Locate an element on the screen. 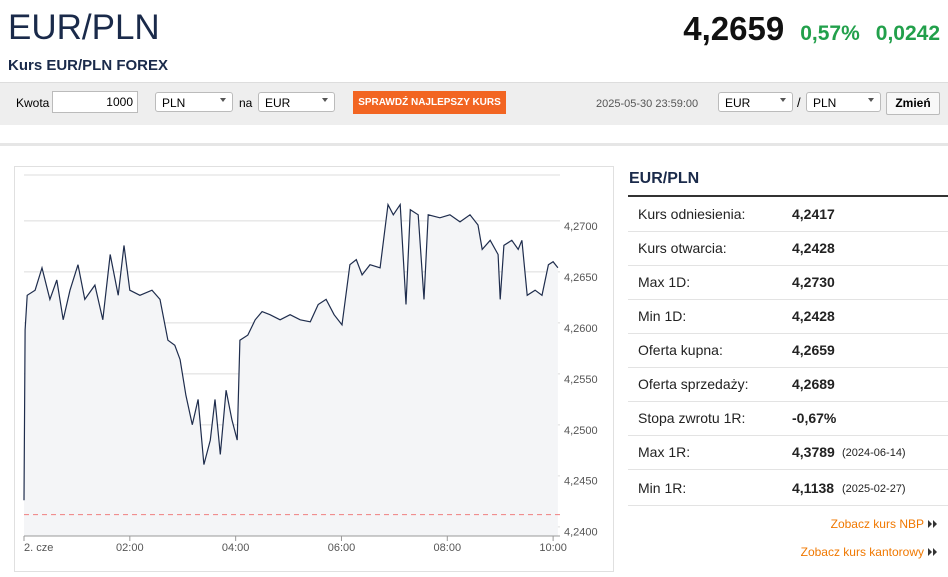 This screenshot has width=948, height=577. row-value: 4,2417 is located at coordinates (813, 214).